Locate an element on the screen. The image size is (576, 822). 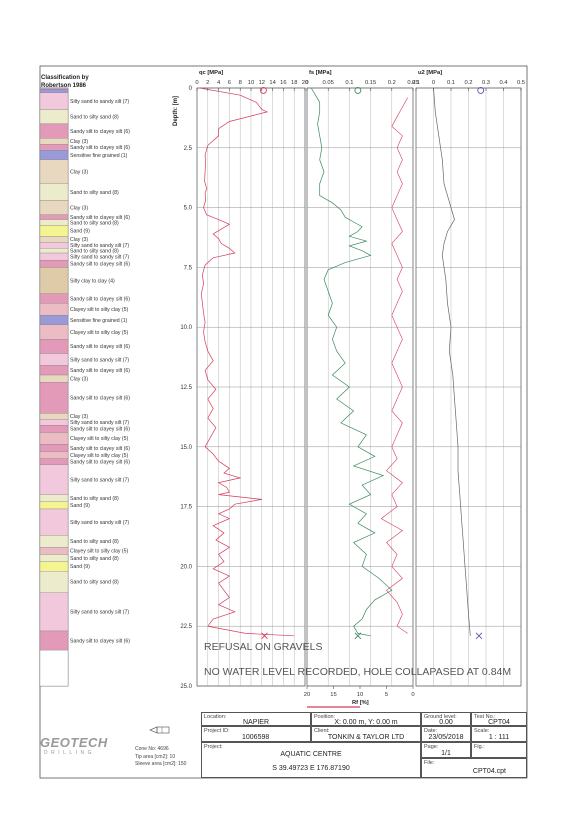
series-line-u2 is located at coordinates (452, 361).